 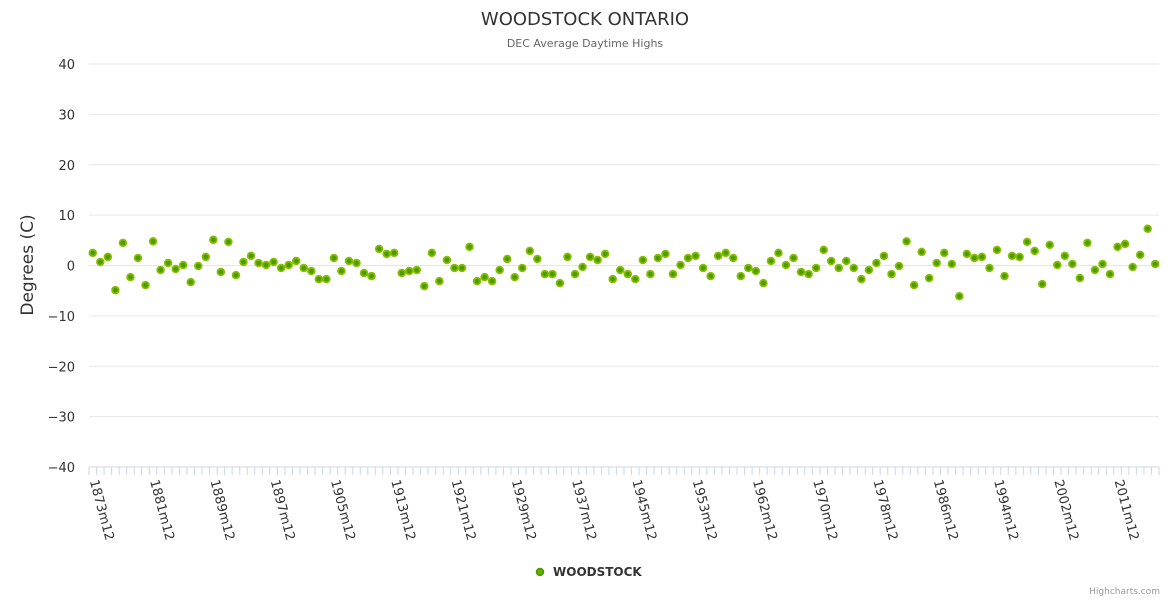 What do you see at coordinates (704, 510) in the screenshot?
I see `x-tick-label: 1953m12` at bounding box center [704, 510].